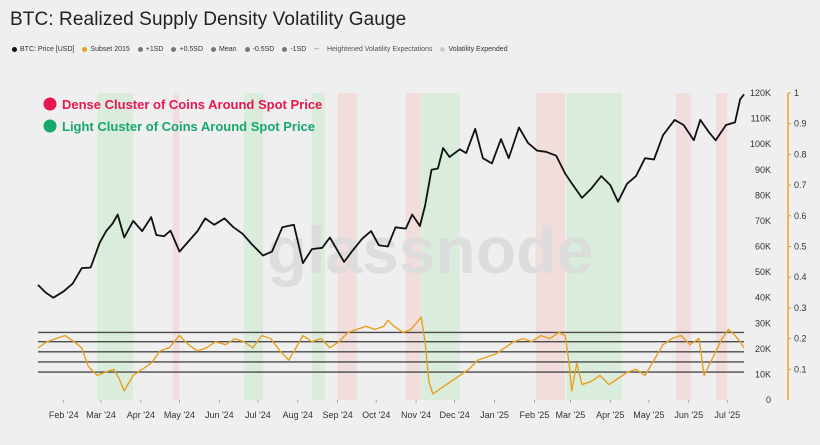  I want to click on x-tick-label: Mar '25, so click(571, 415).